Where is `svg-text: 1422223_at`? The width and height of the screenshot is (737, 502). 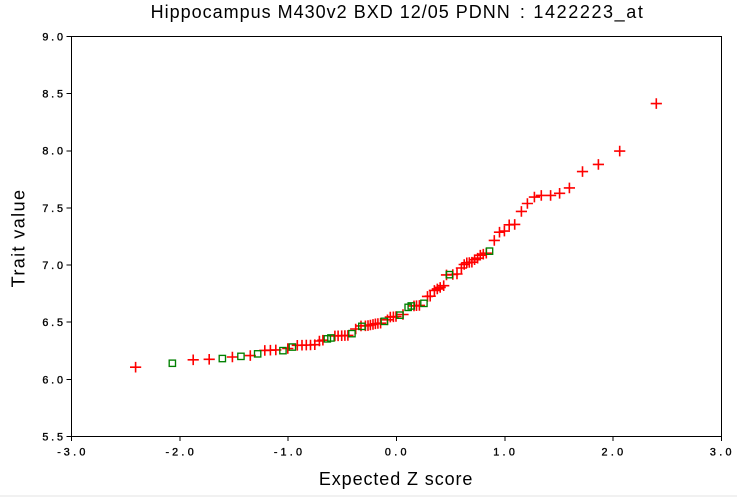
svg-text: 1422223_at is located at coordinates (588, 12).